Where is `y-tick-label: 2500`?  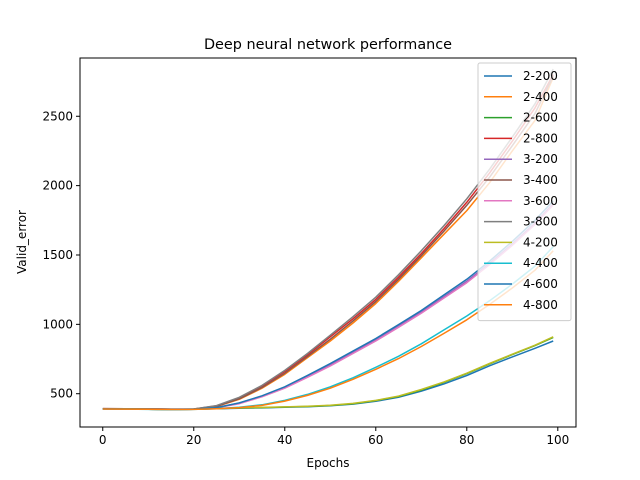 y-tick-label: 2500 is located at coordinates (57, 116).